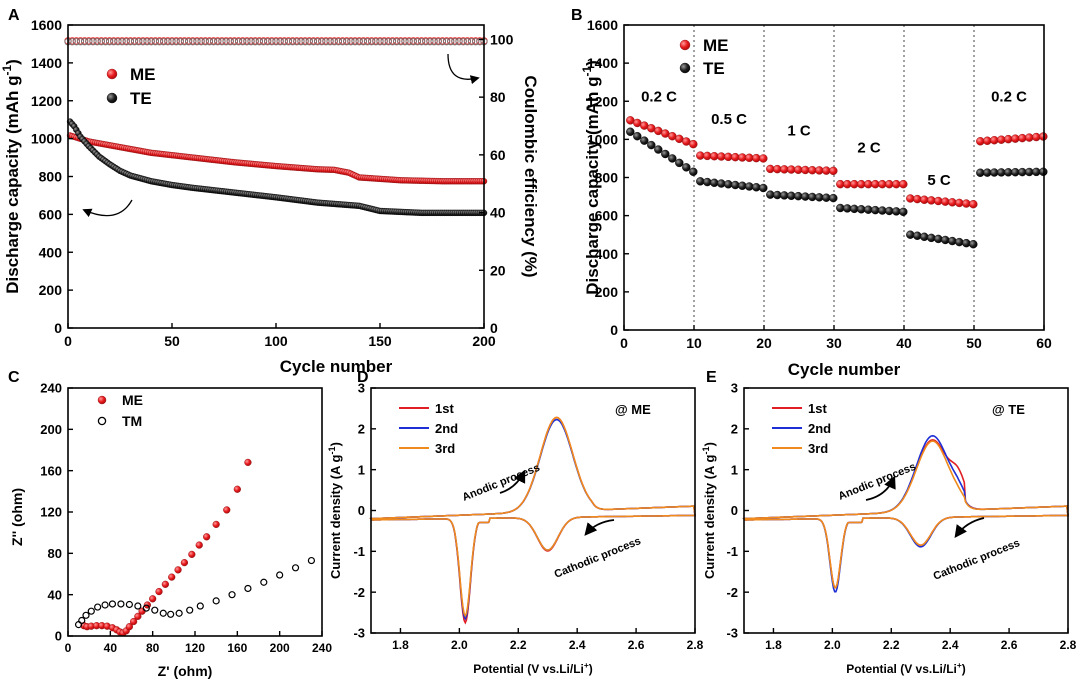 Image resolution: width=1084 pixels, height=685 pixels. Describe the element at coordinates (714, 68) in the screenshot. I see `legend-label-te: TE` at that location.